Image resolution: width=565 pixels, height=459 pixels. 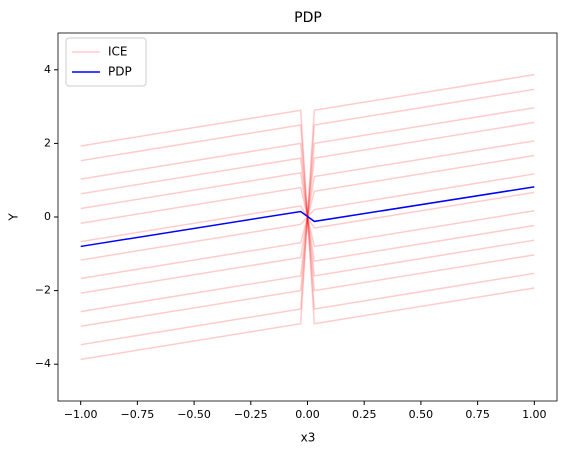 I want to click on y-tick-label: −4, so click(x=43, y=363).